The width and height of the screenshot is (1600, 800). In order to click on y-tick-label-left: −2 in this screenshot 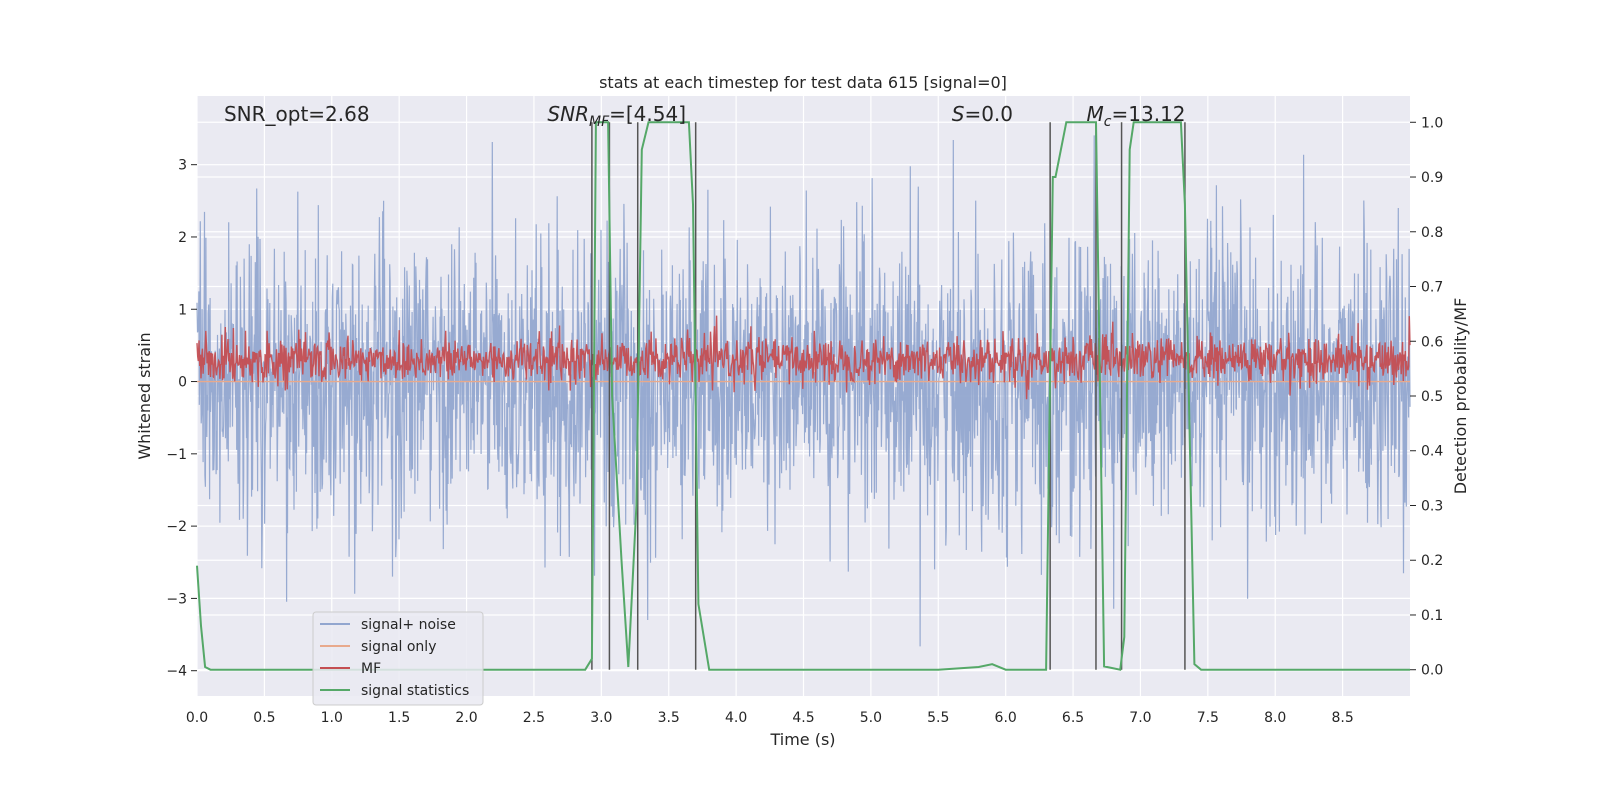, I will do `click(176, 527)`.